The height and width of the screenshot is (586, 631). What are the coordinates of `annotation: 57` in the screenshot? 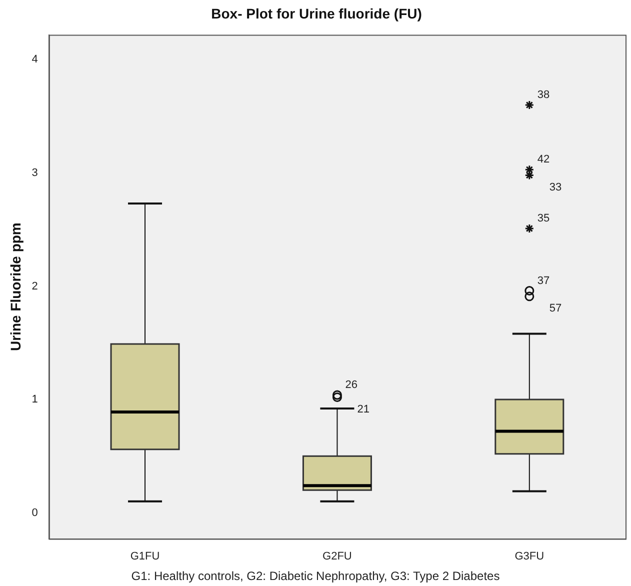 It's located at (555, 308).